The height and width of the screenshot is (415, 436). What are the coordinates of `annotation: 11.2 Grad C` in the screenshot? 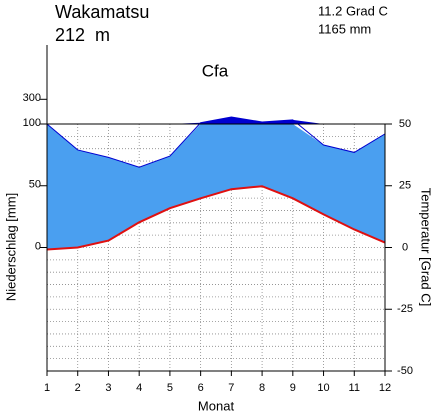 It's located at (353, 10).